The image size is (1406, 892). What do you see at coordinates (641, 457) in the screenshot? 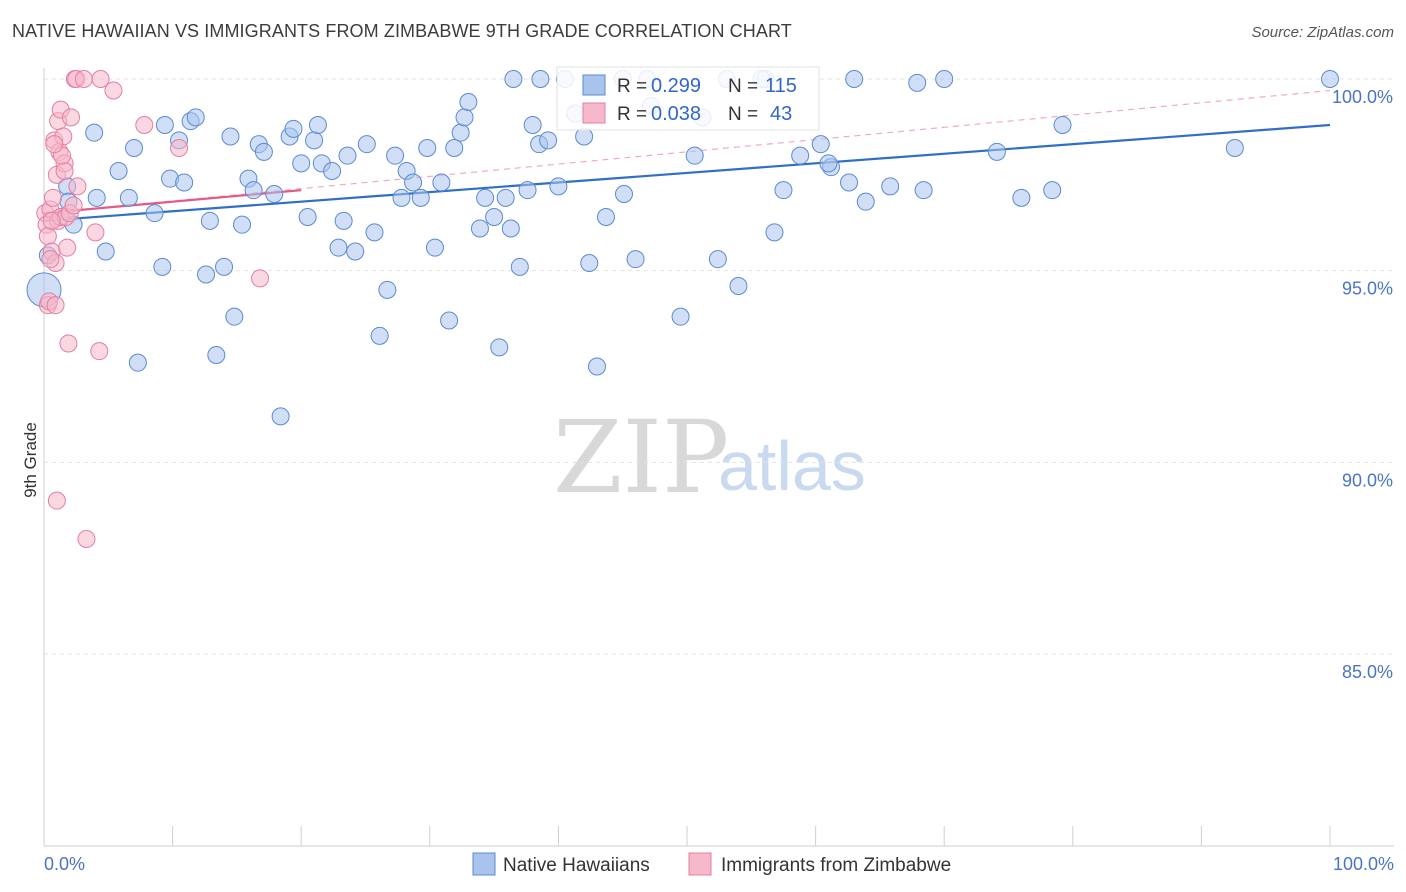
I see `watermark-zip: ZIP` at bounding box center [641, 457].